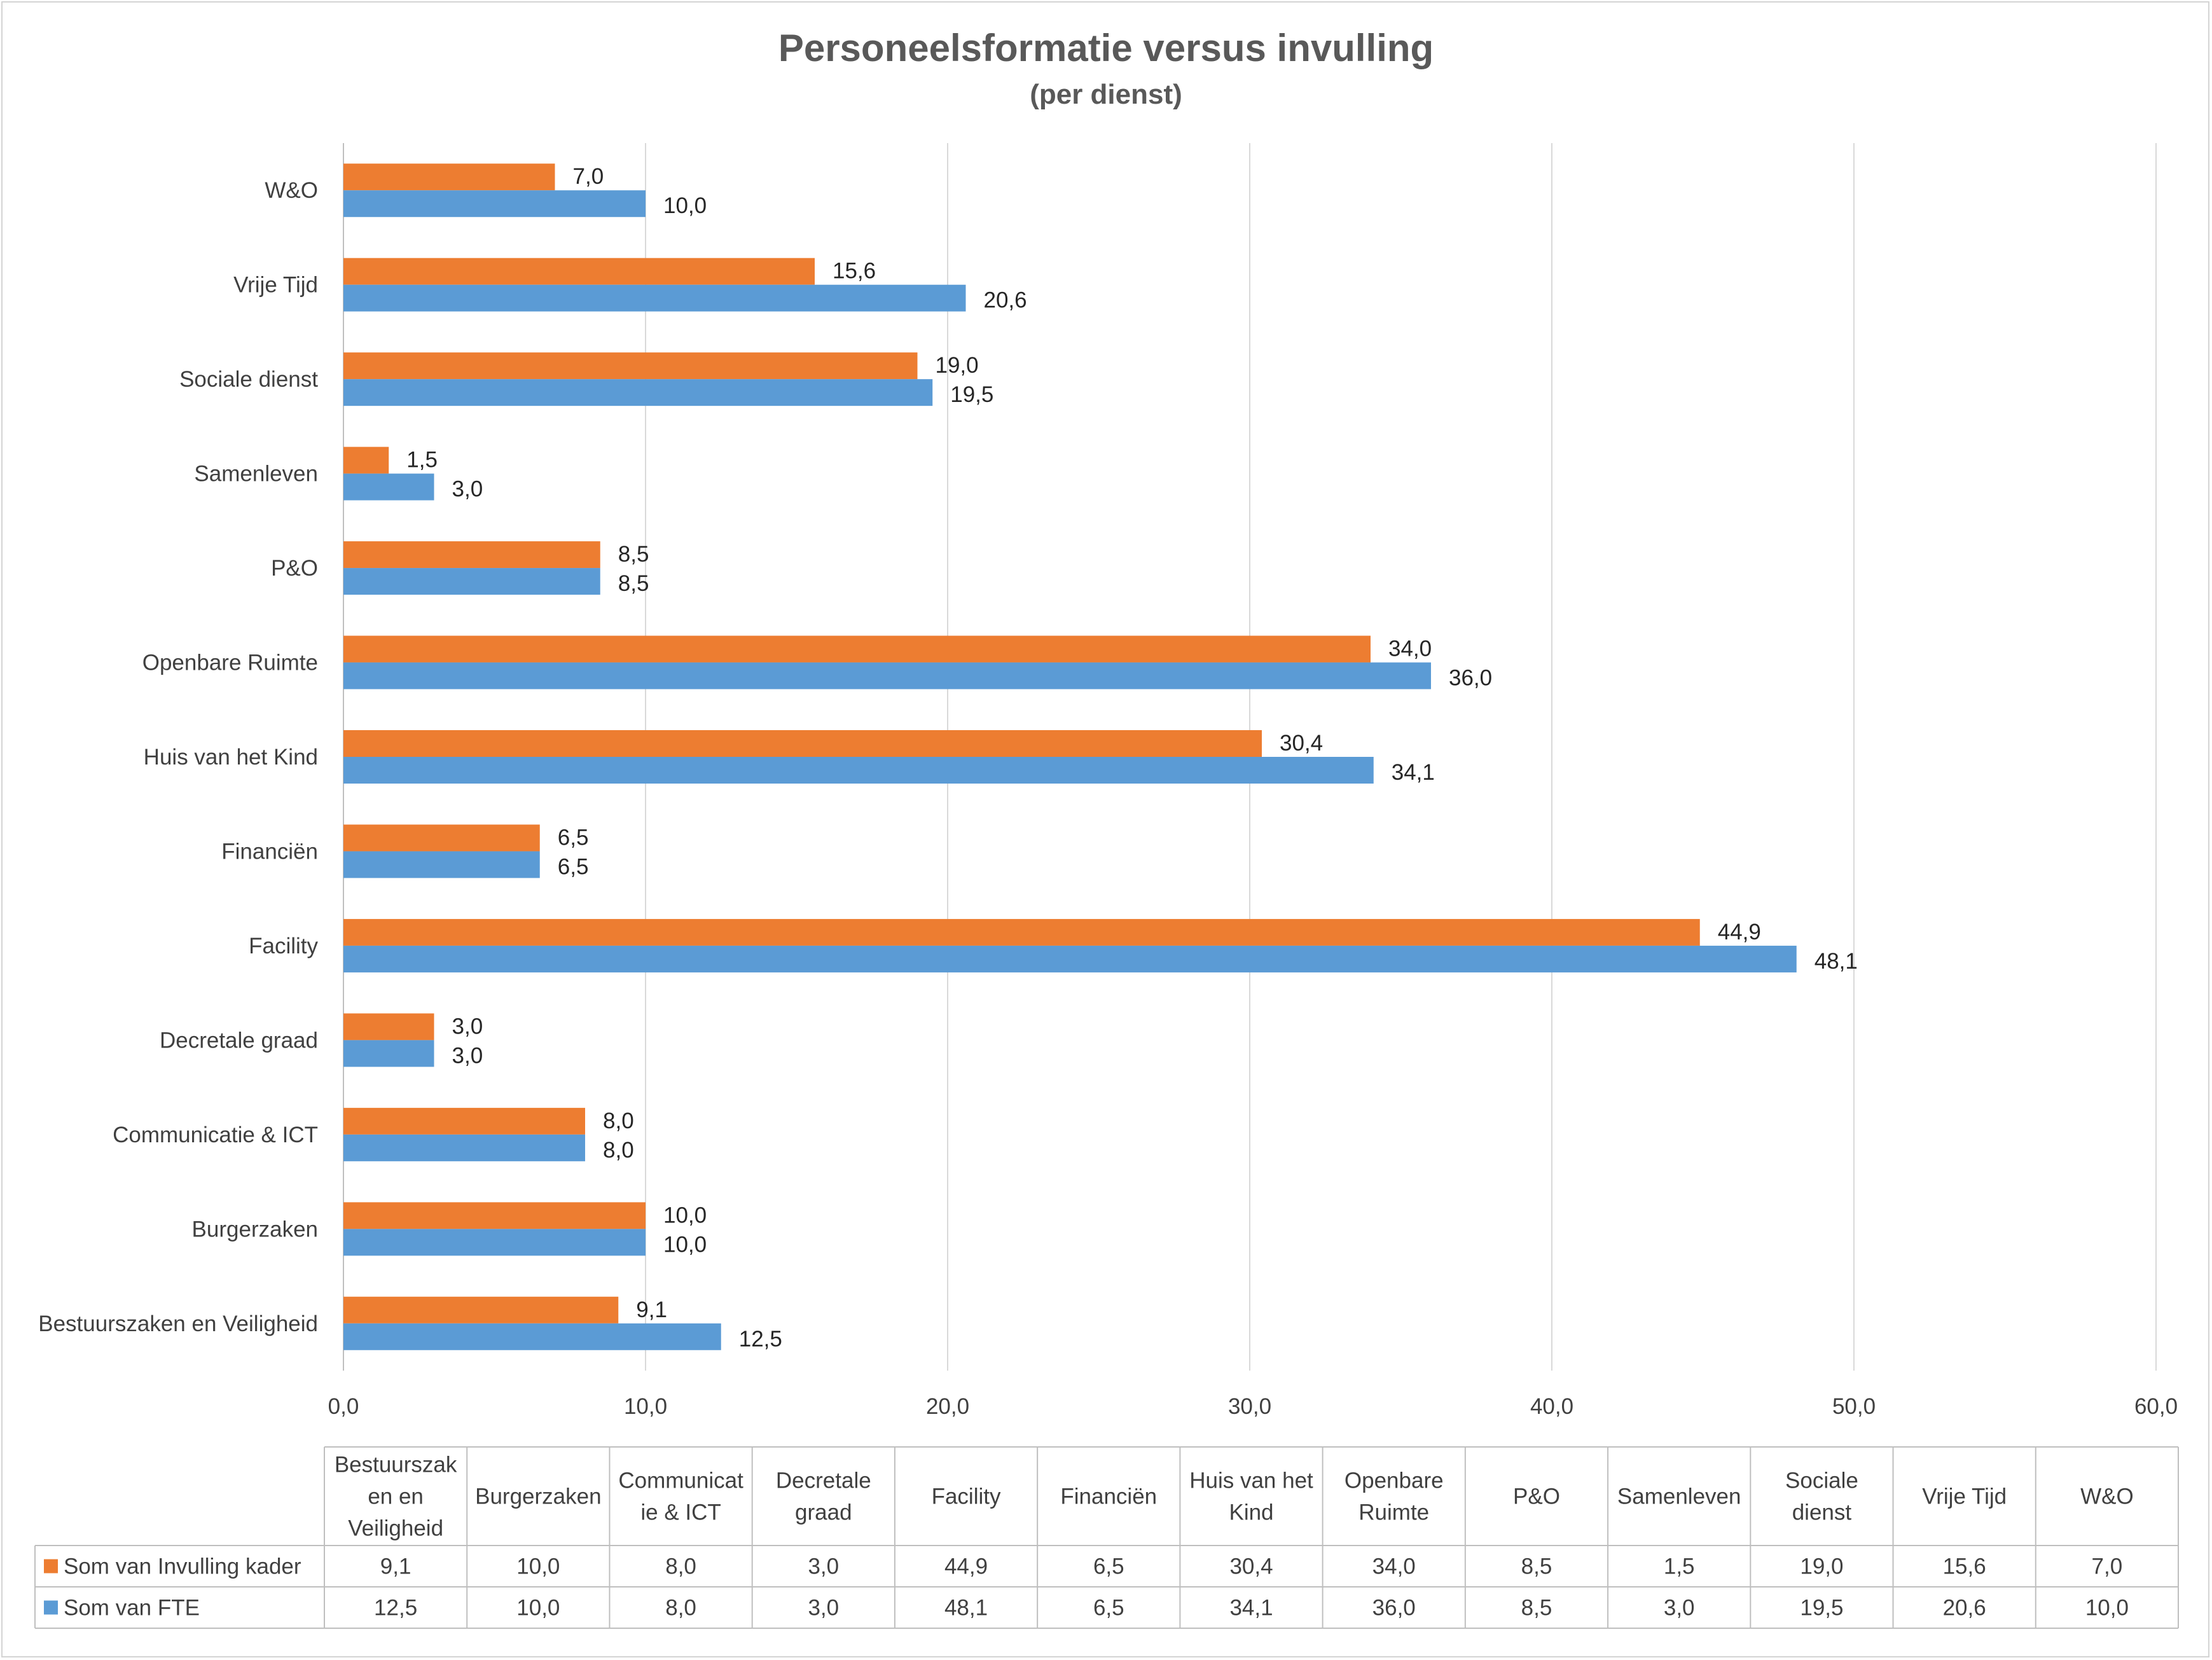 Image resolution: width=2212 pixels, height=1660 pixels. What do you see at coordinates (256, 475) in the screenshot?
I see `category-label: Samenleven` at bounding box center [256, 475].